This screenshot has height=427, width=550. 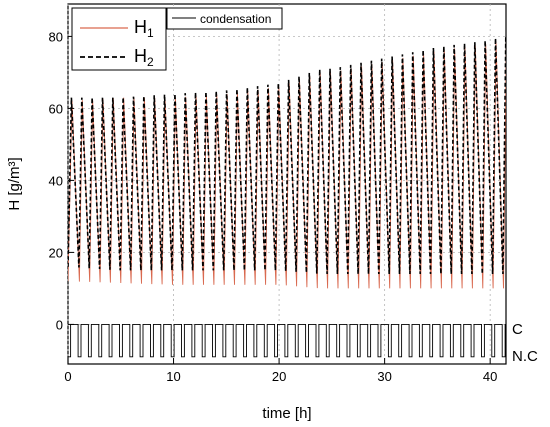 I want to click on state-label-c: C, so click(x=517, y=329).